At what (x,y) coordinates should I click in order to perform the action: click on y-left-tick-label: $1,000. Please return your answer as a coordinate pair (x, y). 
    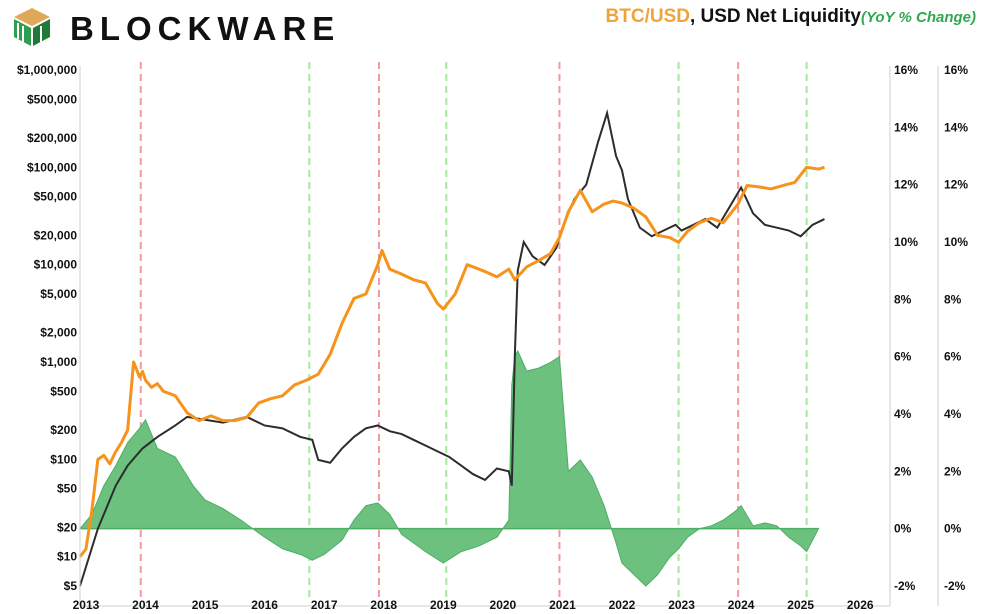
    Looking at the image, I should click on (58, 362).